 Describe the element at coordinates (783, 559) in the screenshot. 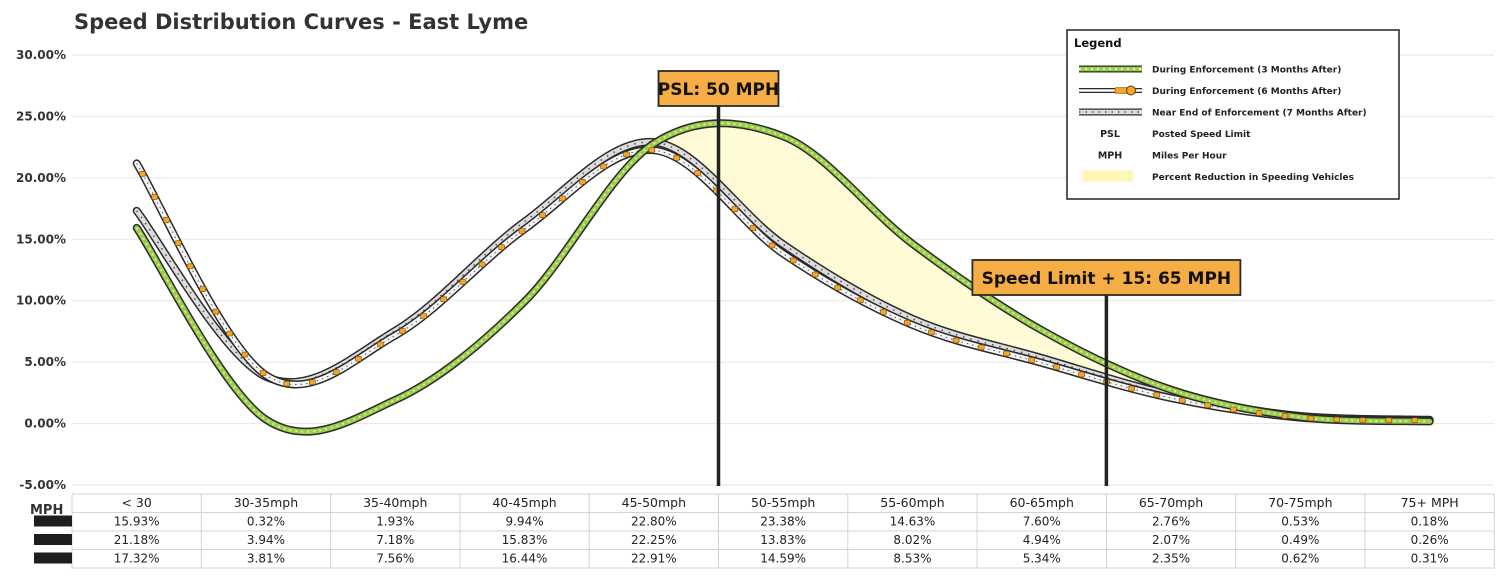

I see `data-label: 14.59%` at that location.